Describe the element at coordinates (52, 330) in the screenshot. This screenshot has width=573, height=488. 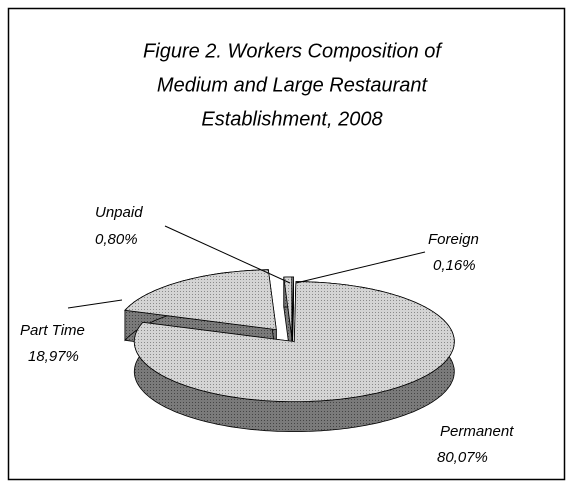
I see `slice-label: Part Time` at that location.